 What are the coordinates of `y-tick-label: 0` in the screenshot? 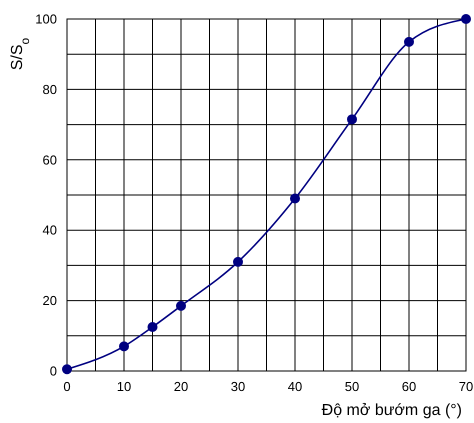 It's located at (53, 371).